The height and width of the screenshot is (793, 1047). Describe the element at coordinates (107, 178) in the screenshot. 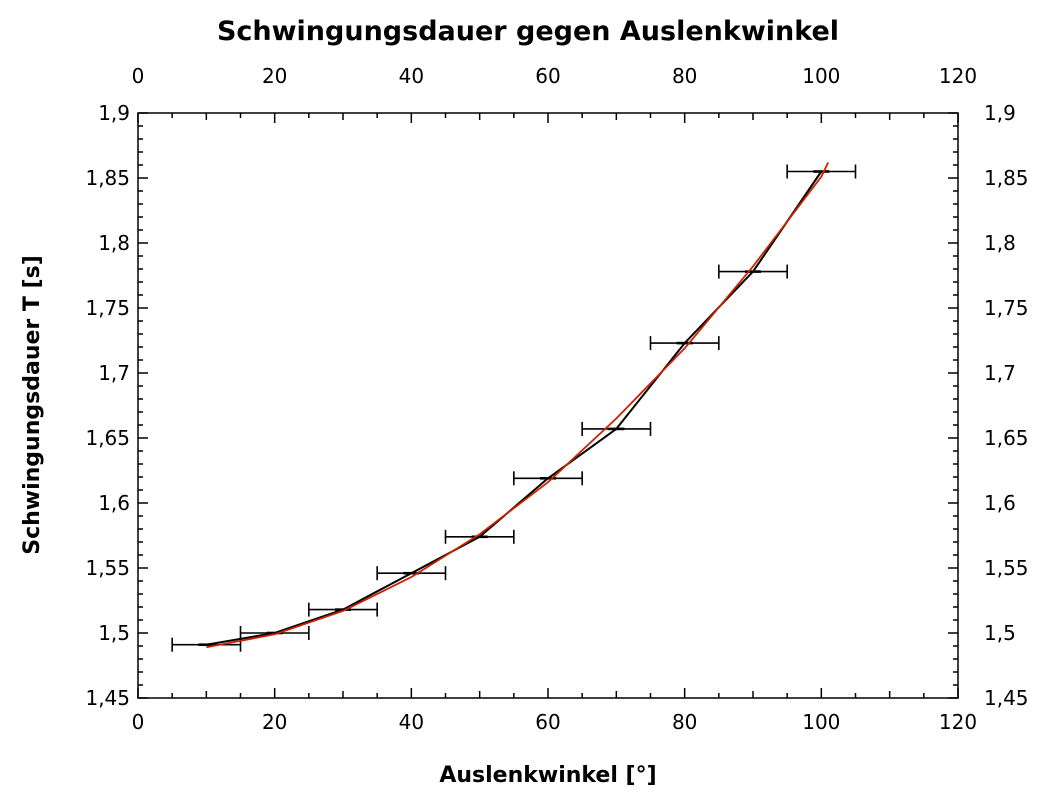

I see `y-tick-label-left: 1,85` at that location.